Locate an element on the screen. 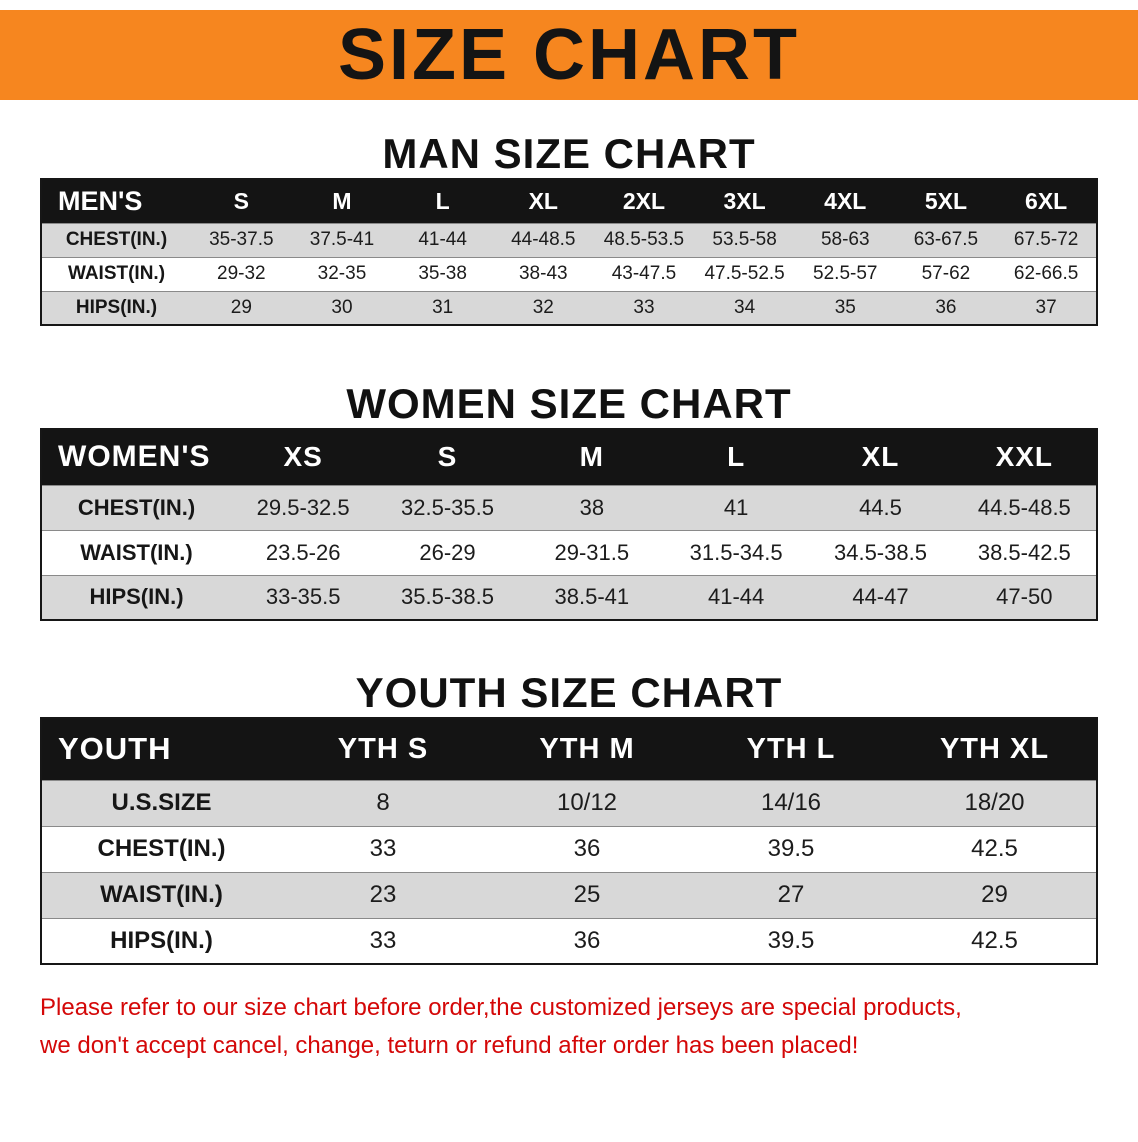 This screenshot has width=1138, height=1142. value-cell: 53.5-58 is located at coordinates (744, 239).